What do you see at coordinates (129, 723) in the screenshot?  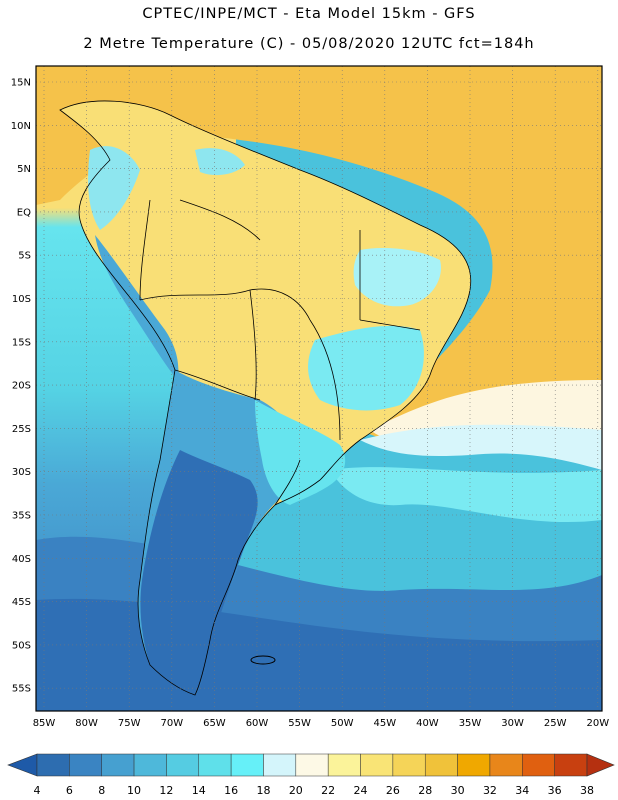 I see `lon-tick-label: 75W` at bounding box center [129, 723].